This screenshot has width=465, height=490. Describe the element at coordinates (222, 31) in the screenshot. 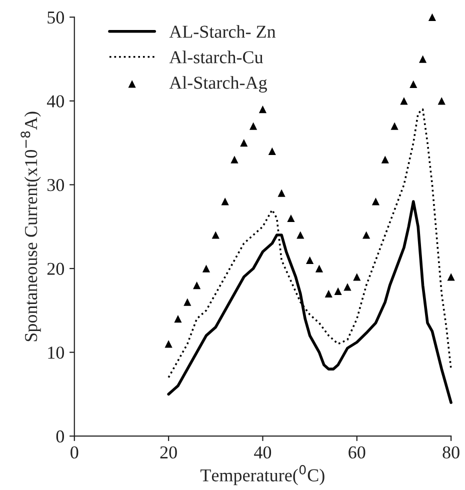

I see `legend-label: AL-Starch- Zn` at that location.